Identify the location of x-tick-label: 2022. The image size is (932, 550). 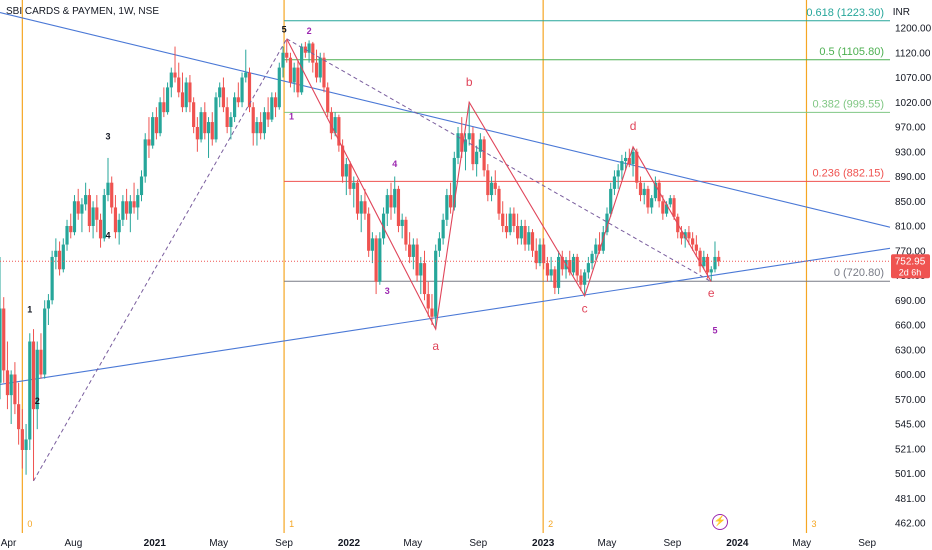
(349, 543).